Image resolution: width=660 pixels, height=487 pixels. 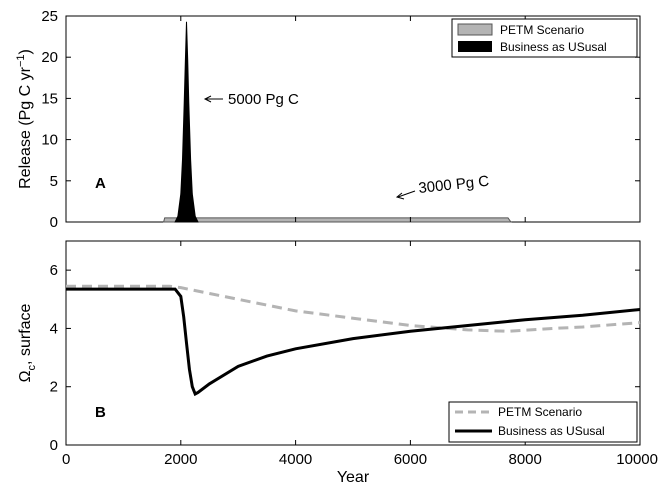 I want to click on y-tick-label: 10, so click(x=49, y=140).